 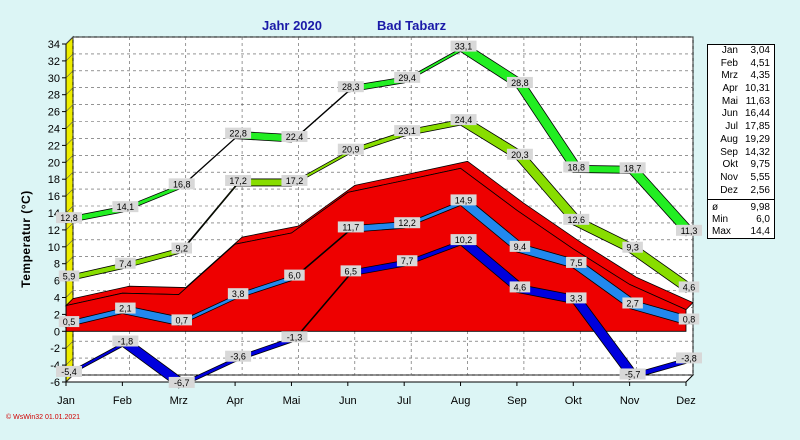 I want to click on data-label-avg_min: 3,8, so click(x=238, y=294).